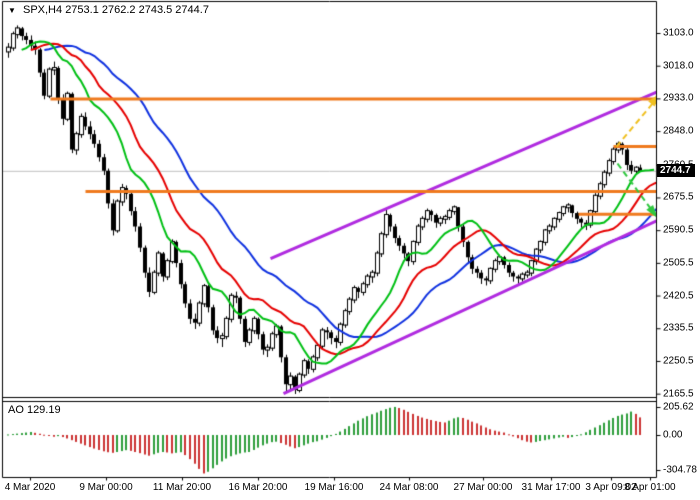  Describe the element at coordinates (678, 98) in the screenshot. I see `price-tick-label: 2933.0` at that location.